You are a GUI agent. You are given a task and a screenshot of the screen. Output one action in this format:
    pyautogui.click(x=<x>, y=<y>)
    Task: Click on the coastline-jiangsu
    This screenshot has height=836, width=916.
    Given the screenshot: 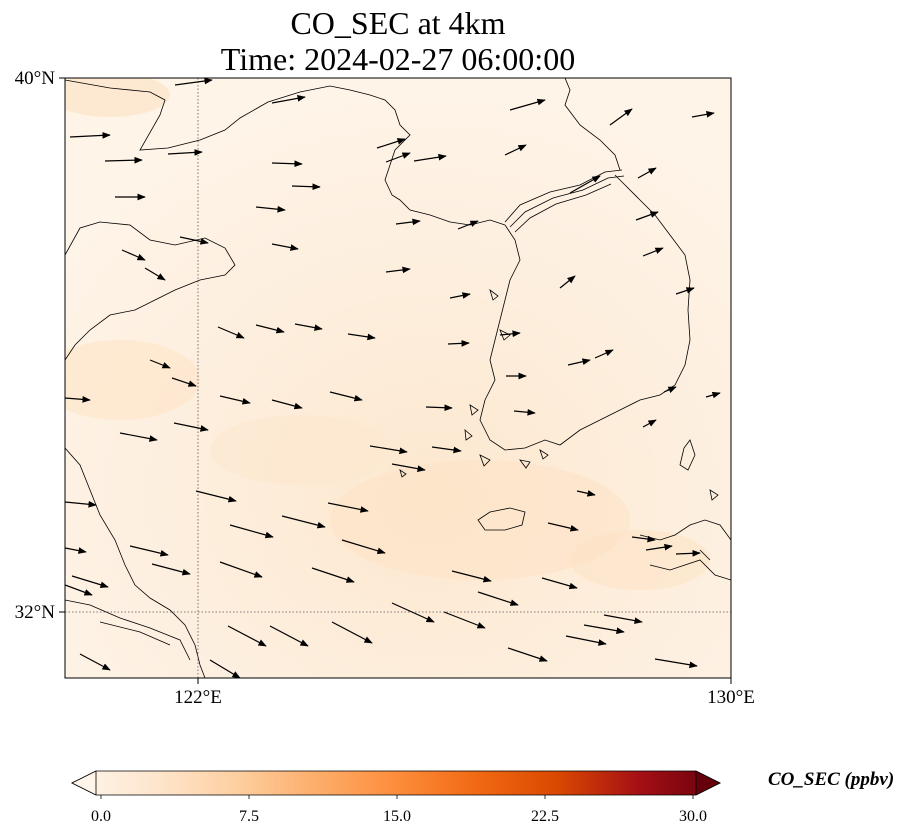 What is the action you would take?
    pyautogui.click(x=135, y=562)
    